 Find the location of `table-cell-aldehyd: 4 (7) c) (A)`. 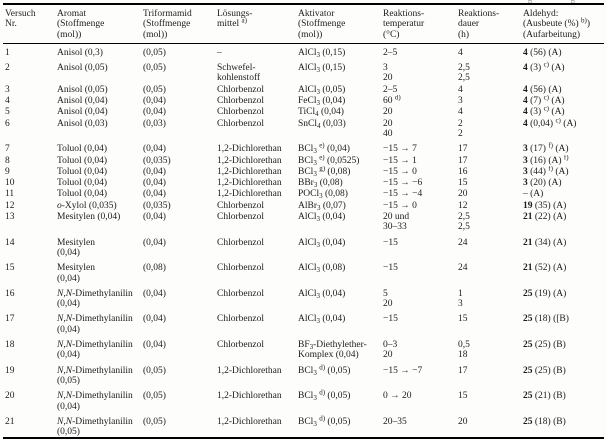

table-cell-aldehyd: 4 (7) c) (A) is located at coordinates (544, 101).